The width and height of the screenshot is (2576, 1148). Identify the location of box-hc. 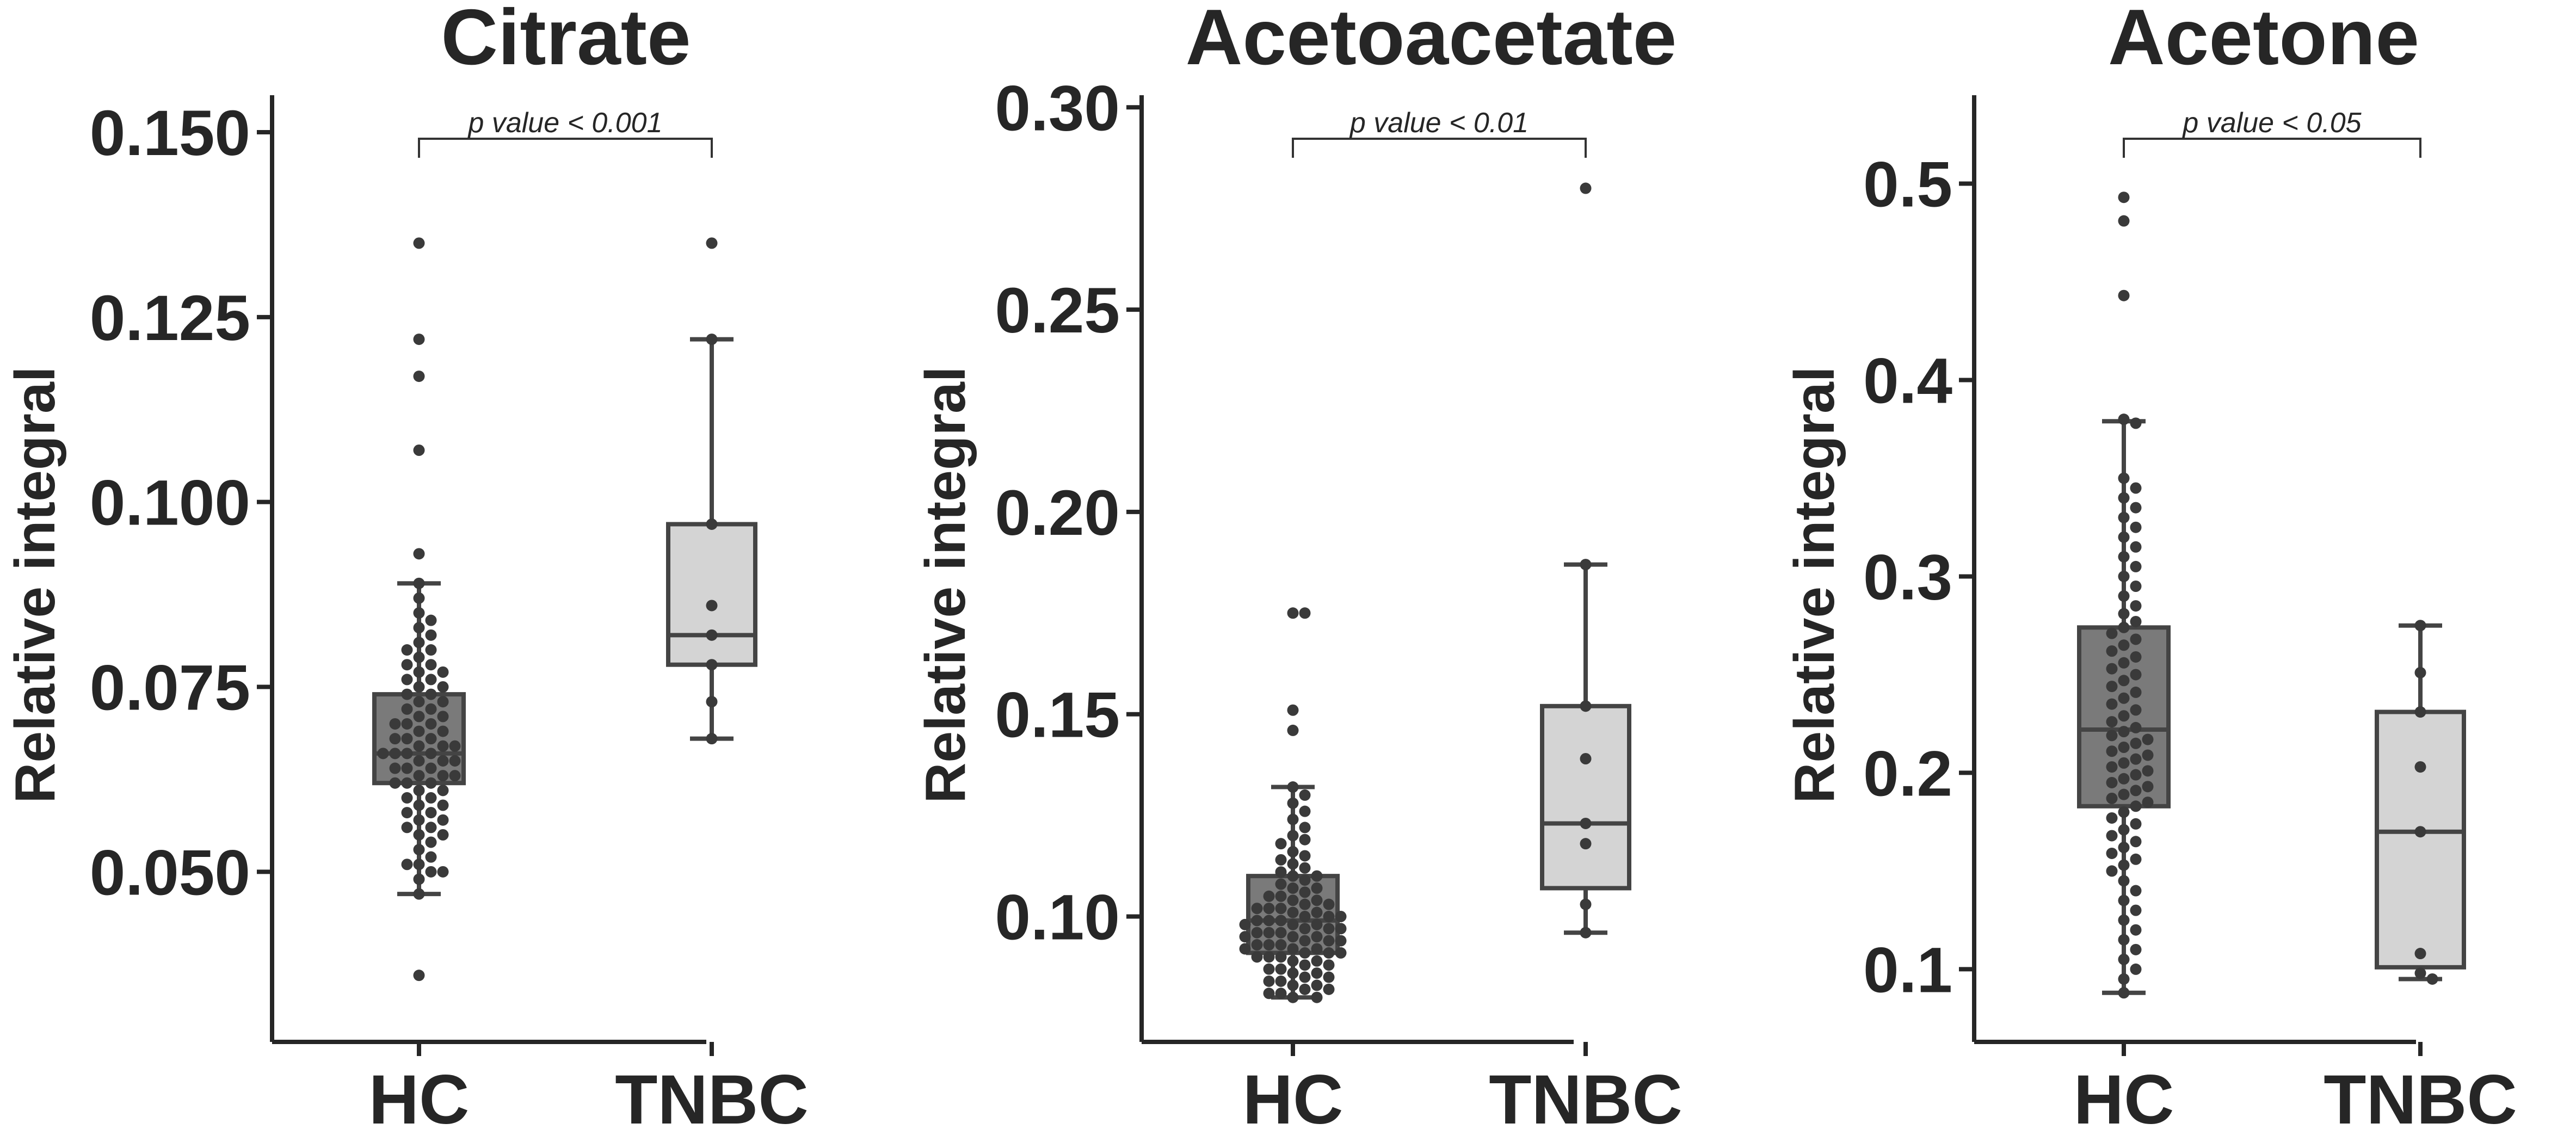
(2124, 707).